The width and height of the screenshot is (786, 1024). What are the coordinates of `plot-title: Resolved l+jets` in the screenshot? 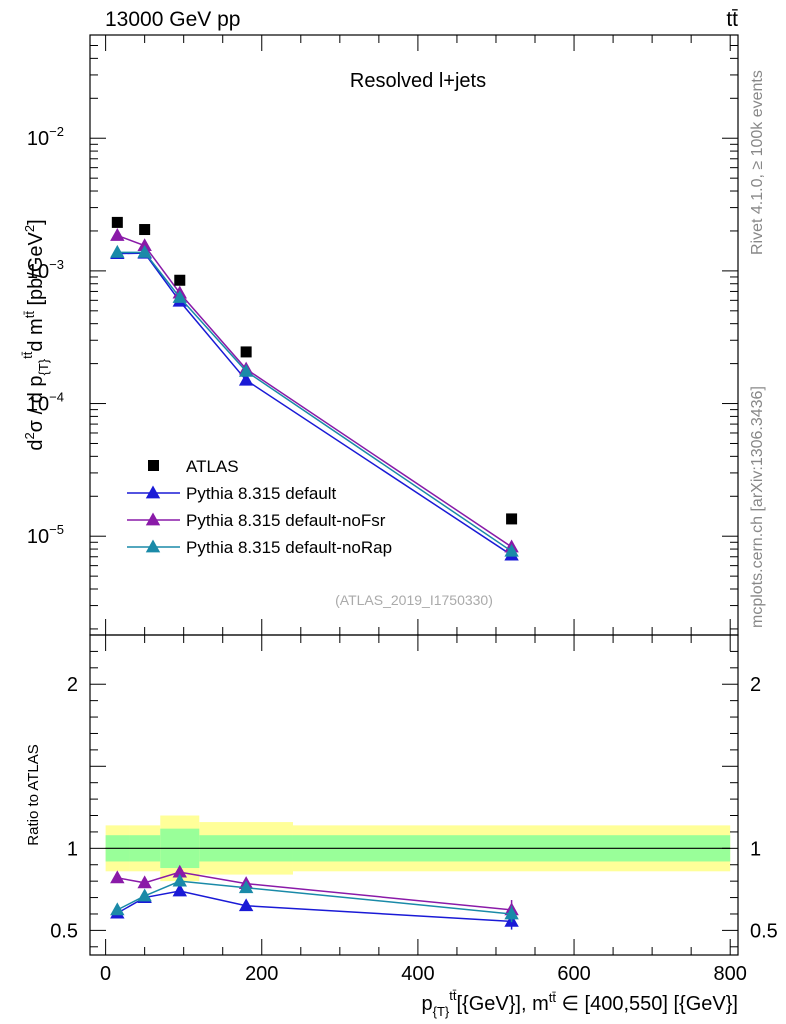 It's located at (418, 81).